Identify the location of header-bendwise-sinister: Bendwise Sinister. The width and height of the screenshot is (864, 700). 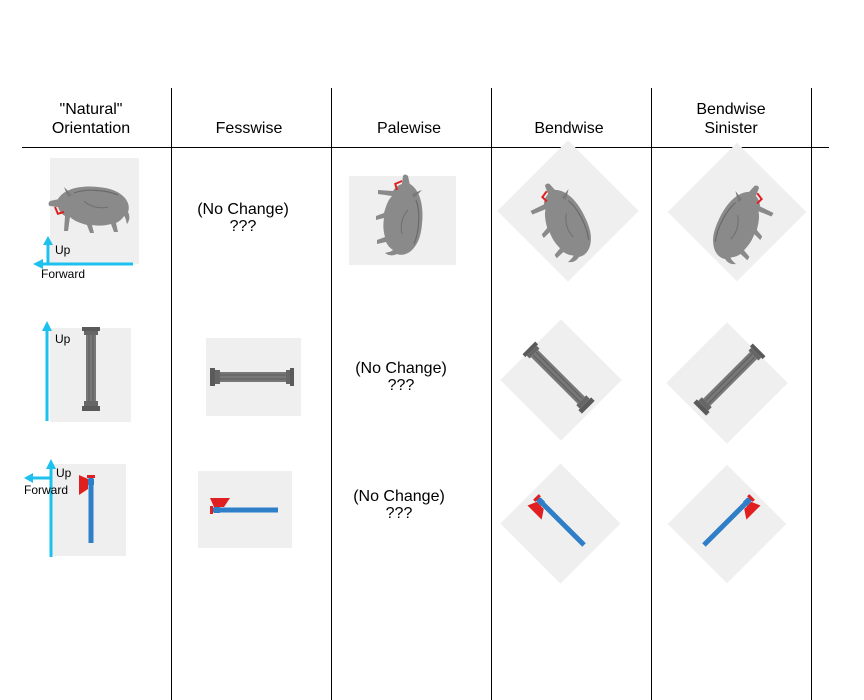
(731, 117).